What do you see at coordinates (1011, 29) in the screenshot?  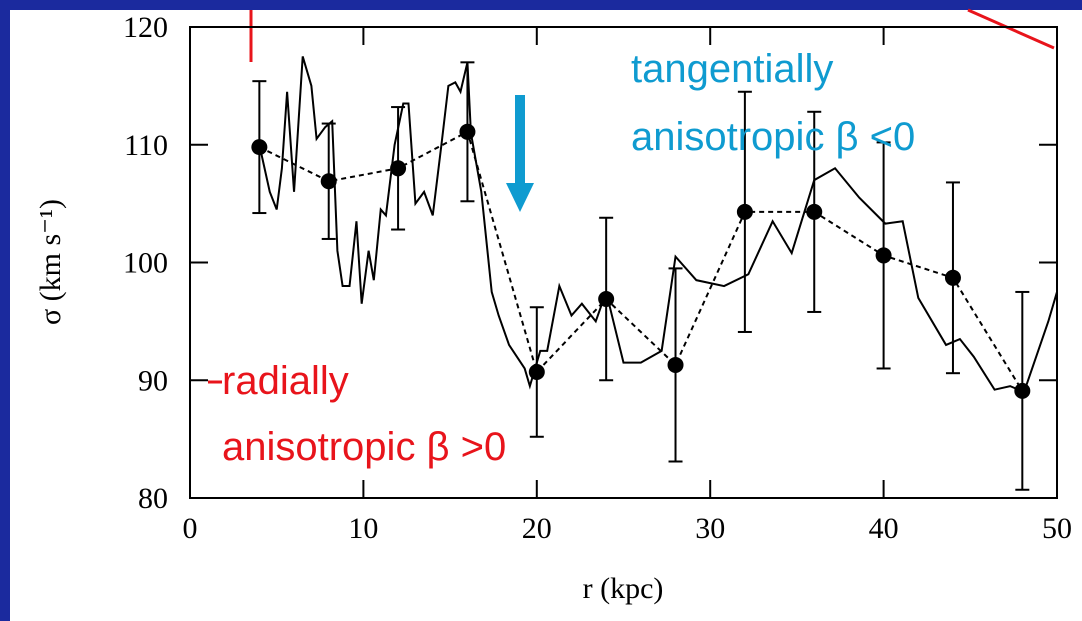 I see `red-mark` at bounding box center [1011, 29].